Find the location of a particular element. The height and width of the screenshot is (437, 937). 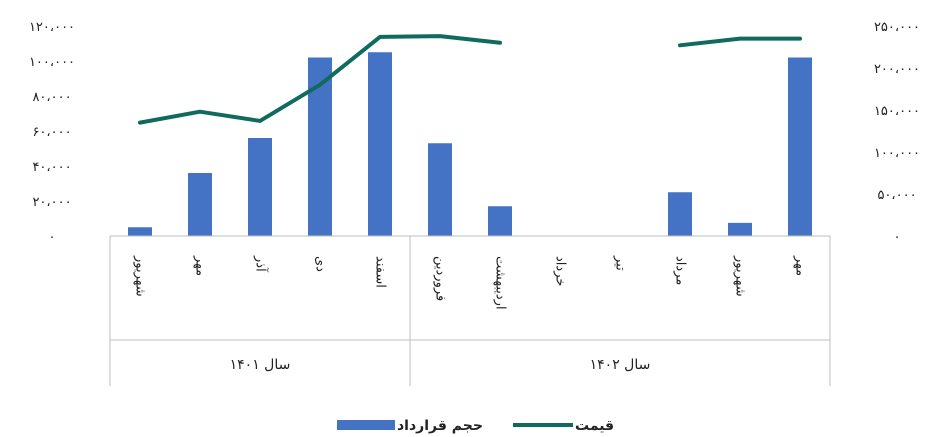

y-right-tick-label: ۲۵۰،۰۰۰ is located at coordinates (897, 27).